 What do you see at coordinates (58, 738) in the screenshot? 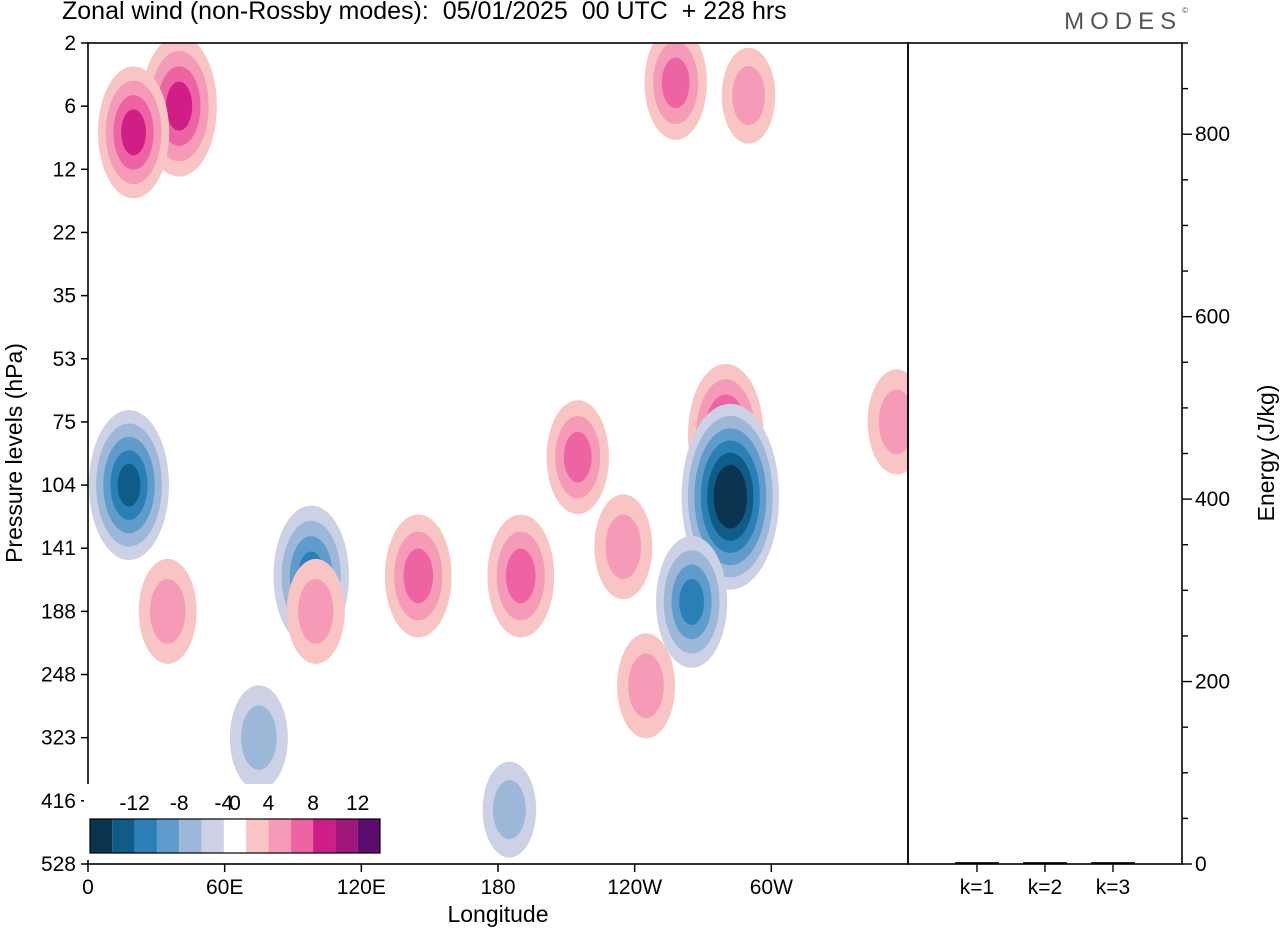
I see `y-tick-label: 323` at bounding box center [58, 738].